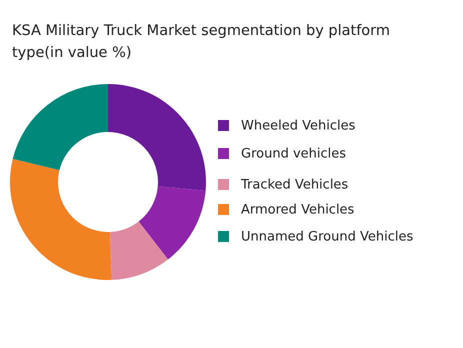 This screenshot has width=463, height=348. I want to click on legend-label: Armored Vehicles, so click(298, 210).